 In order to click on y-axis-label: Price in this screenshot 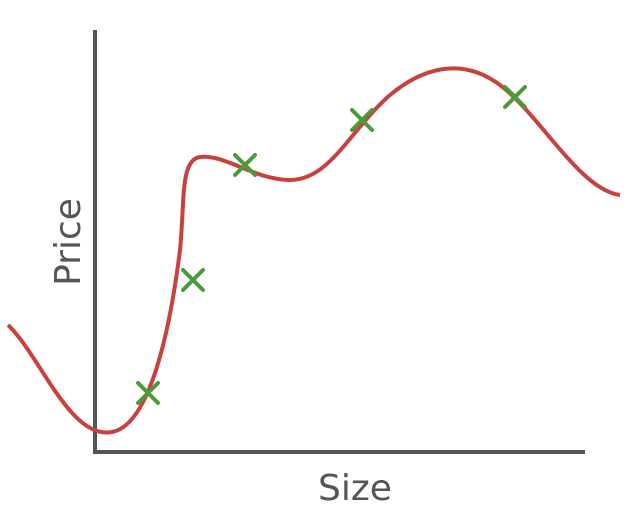, I will do `click(68, 242)`.